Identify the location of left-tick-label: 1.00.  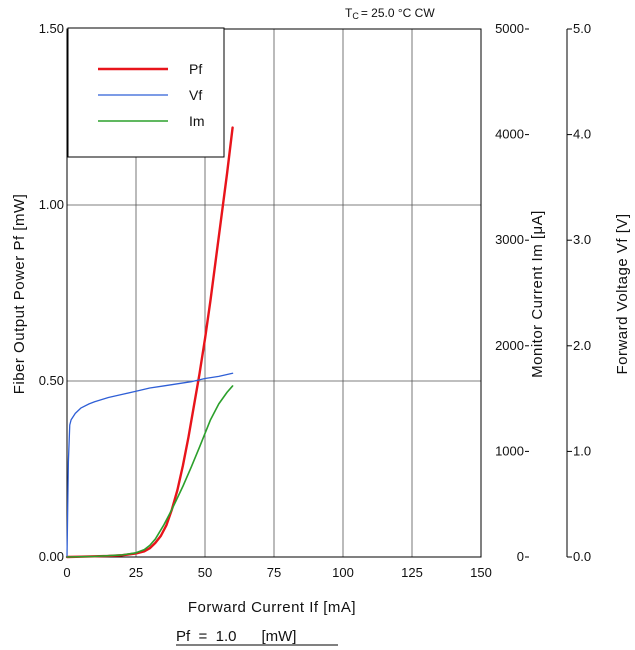
(51, 204).